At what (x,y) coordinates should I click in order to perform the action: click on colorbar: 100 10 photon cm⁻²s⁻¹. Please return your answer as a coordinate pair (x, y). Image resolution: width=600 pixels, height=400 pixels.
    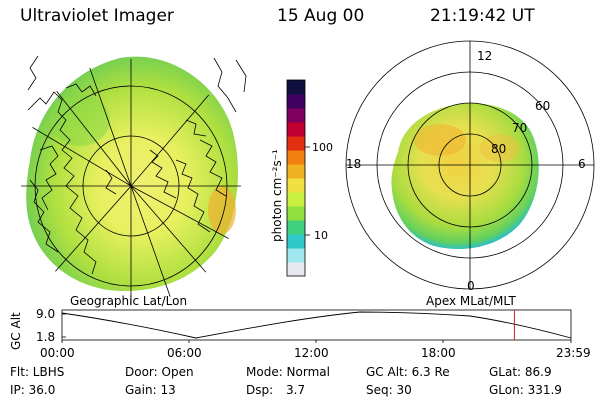
    Looking at the image, I should click on (301, 178).